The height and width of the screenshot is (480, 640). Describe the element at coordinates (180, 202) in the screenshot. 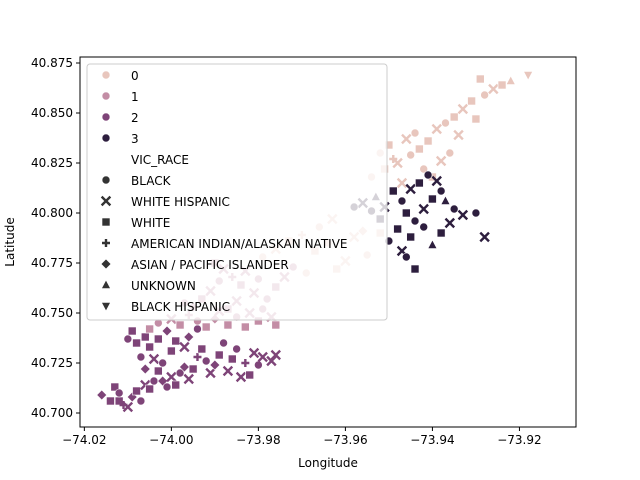

I see `legend-style-label: WHITE HISPANIC` at that location.